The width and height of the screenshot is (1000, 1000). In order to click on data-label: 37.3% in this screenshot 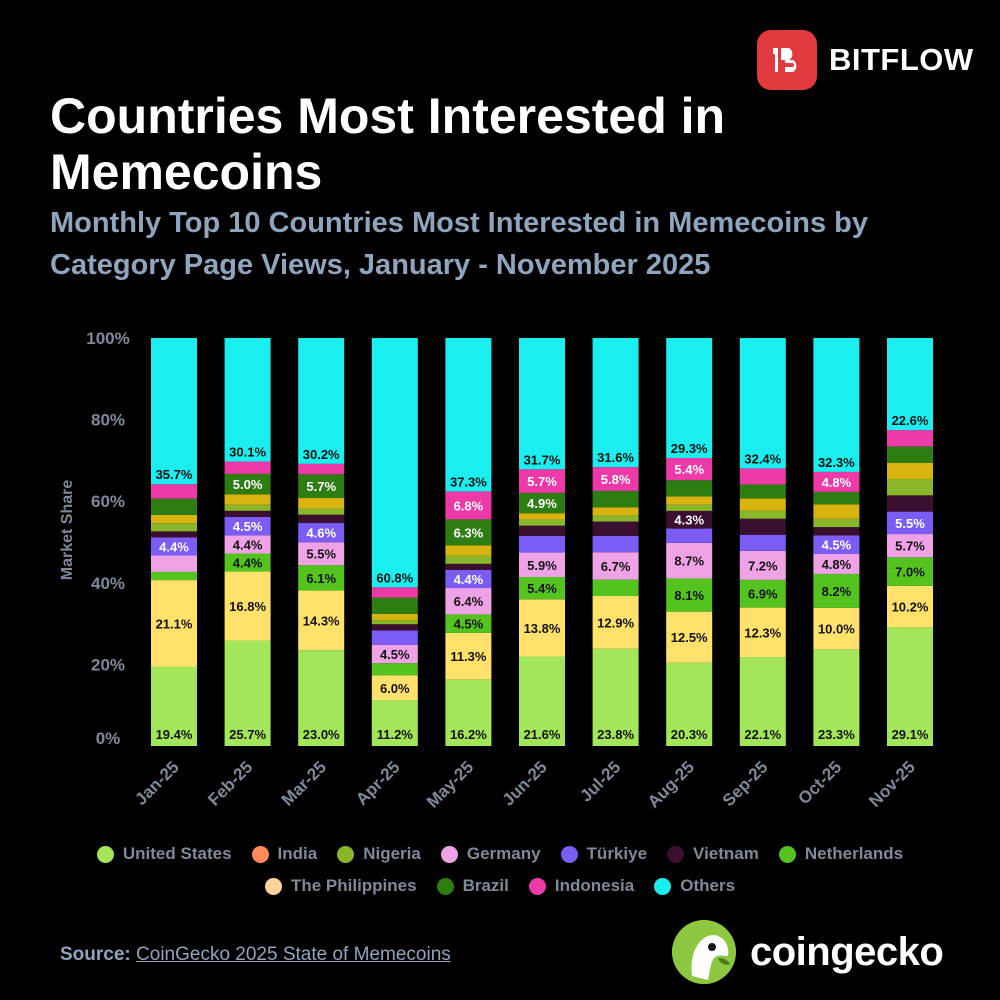, I will do `click(468, 481)`.